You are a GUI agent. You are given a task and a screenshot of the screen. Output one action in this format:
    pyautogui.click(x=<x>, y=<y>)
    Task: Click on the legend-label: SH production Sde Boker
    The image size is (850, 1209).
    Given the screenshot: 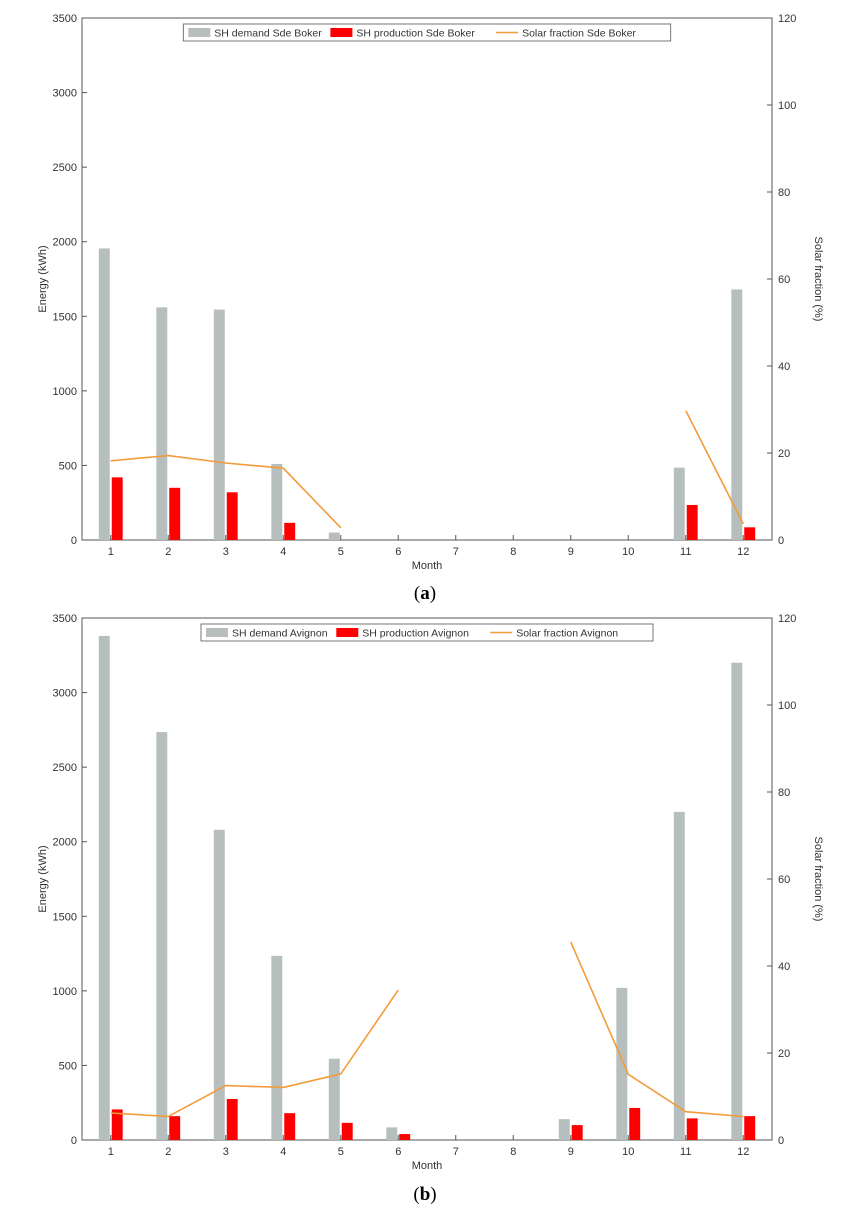 What is the action you would take?
    pyautogui.click(x=415, y=34)
    